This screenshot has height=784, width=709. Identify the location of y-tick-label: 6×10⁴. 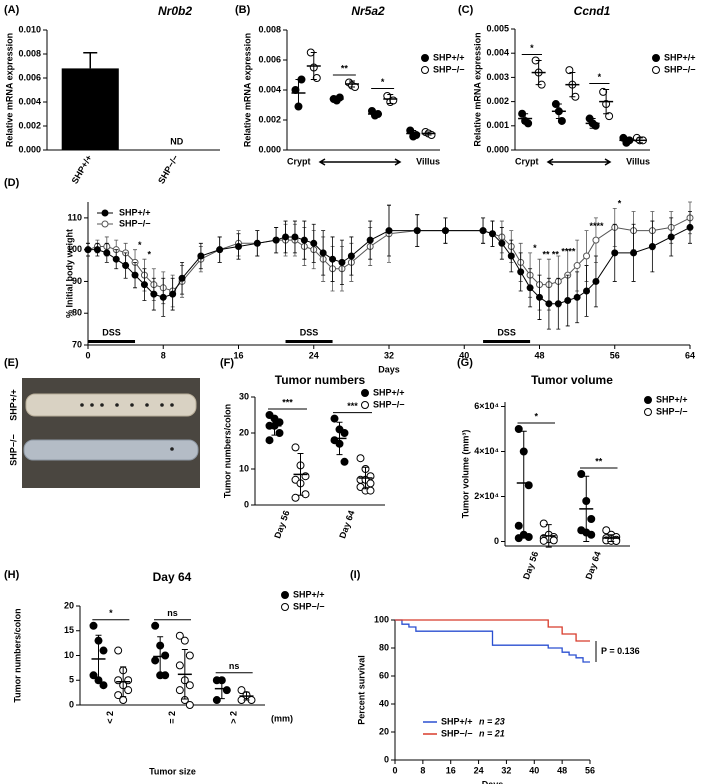
(486, 406).